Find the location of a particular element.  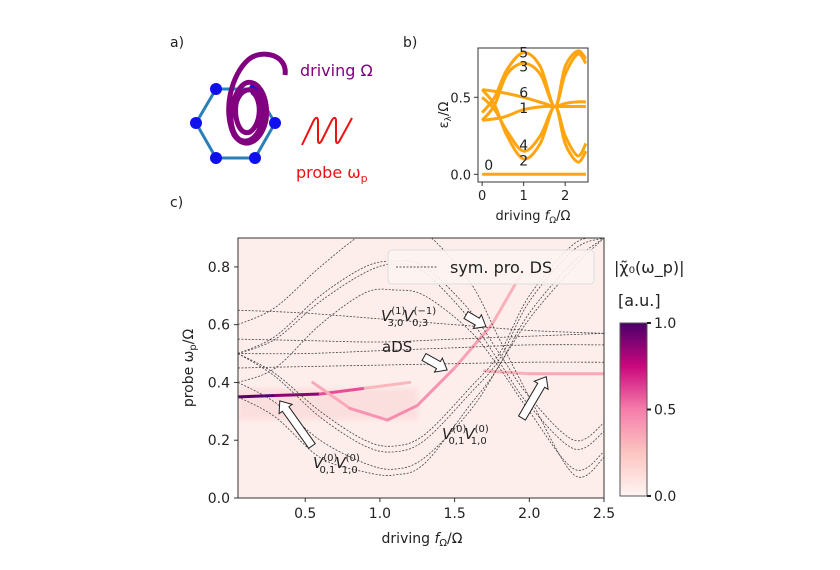

band-index-label: 3 is located at coordinates (523, 67).